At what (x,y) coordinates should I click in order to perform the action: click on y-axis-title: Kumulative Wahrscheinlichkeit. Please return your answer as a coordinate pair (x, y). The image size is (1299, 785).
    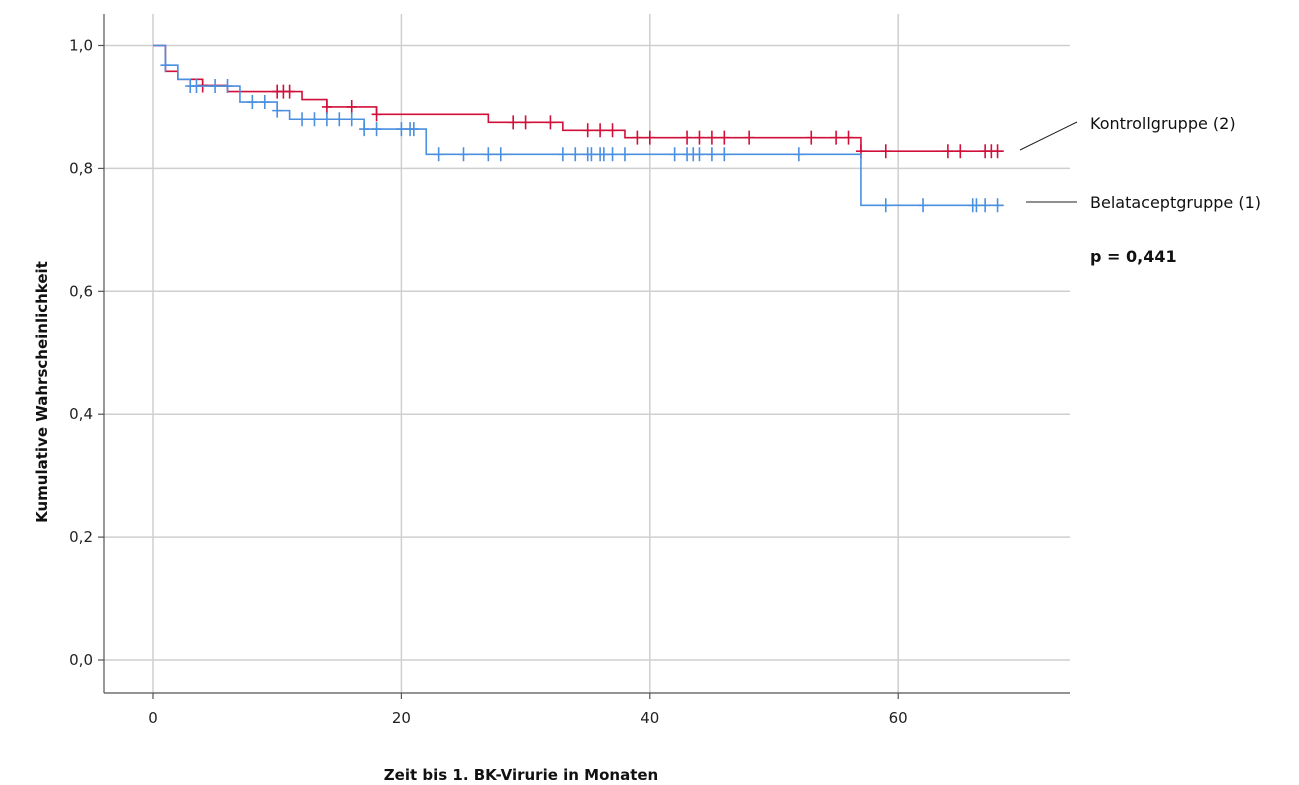
    Looking at the image, I should click on (42, 392).